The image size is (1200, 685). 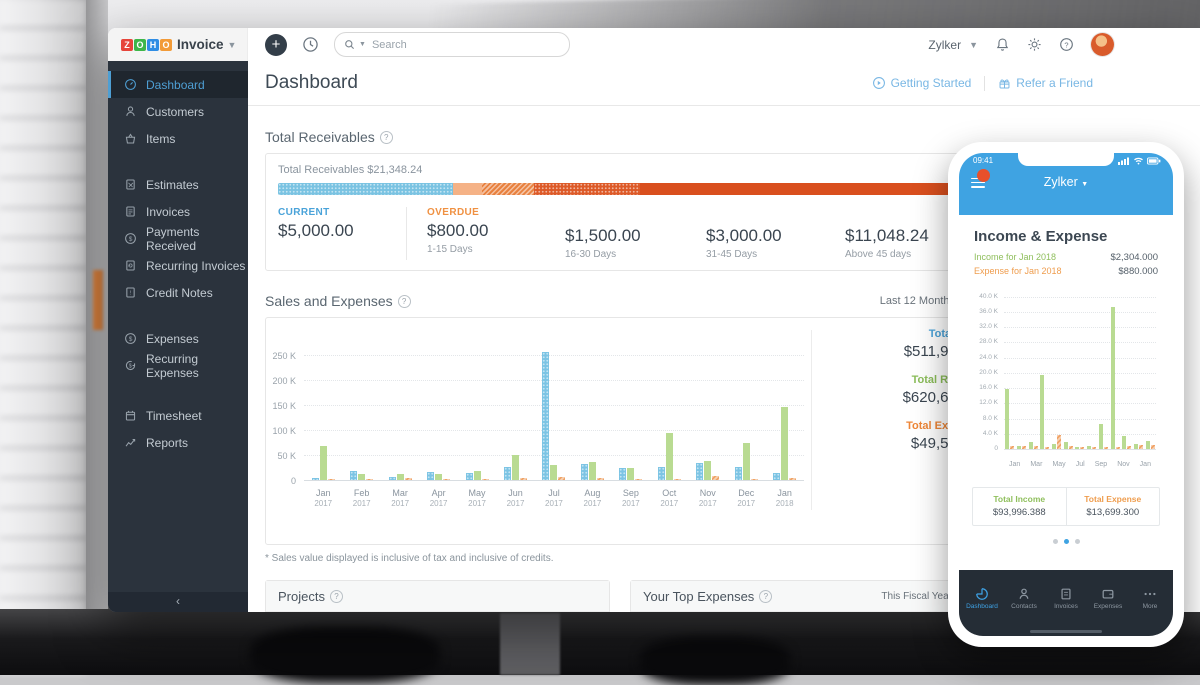 I want to click on phone-nav-expenses: Expenses, so click(x=1108, y=598).